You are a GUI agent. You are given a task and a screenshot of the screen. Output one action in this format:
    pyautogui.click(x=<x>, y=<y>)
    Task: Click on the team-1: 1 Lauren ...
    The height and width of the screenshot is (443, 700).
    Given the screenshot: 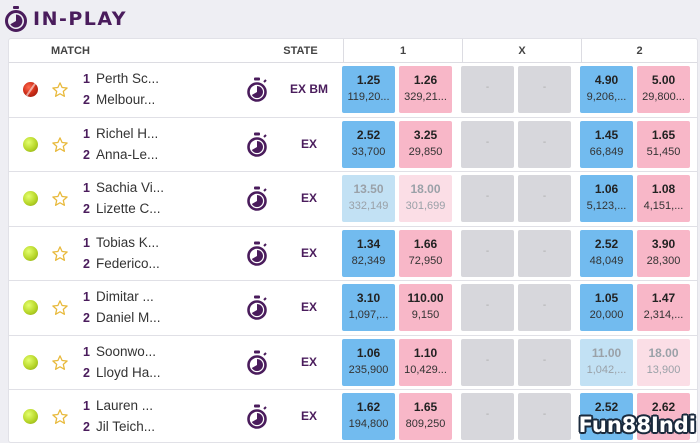 What is the action you would take?
    pyautogui.click(x=118, y=405)
    